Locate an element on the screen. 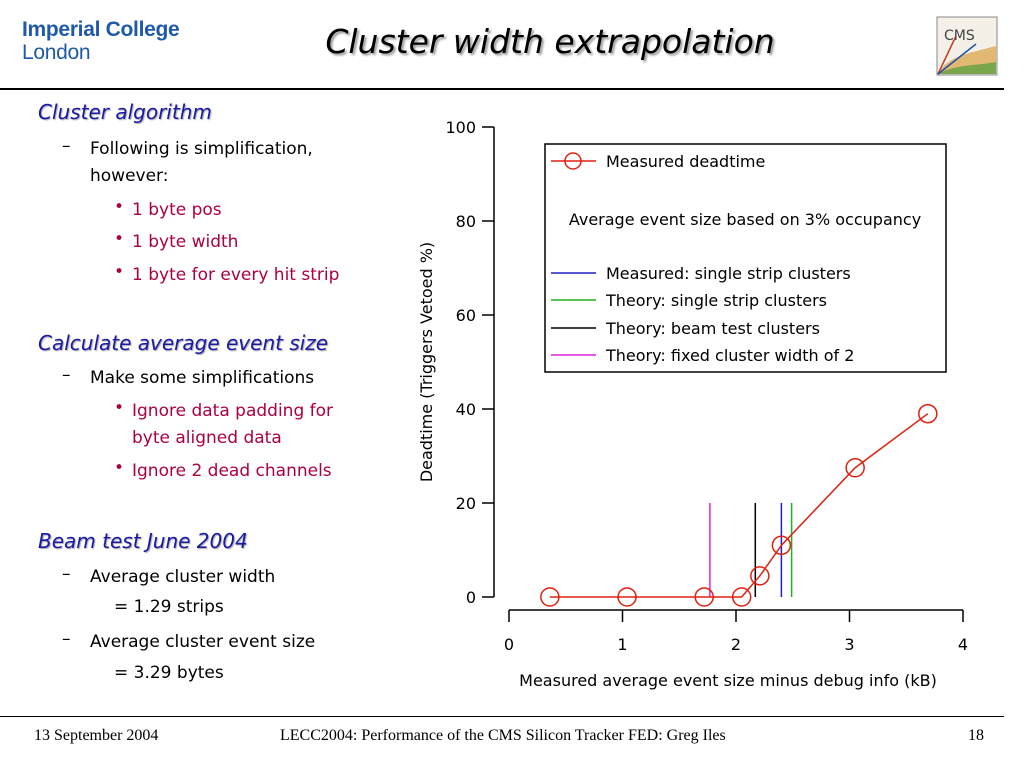 The width and height of the screenshot is (1024, 768). header-rule is located at coordinates (502, 89).